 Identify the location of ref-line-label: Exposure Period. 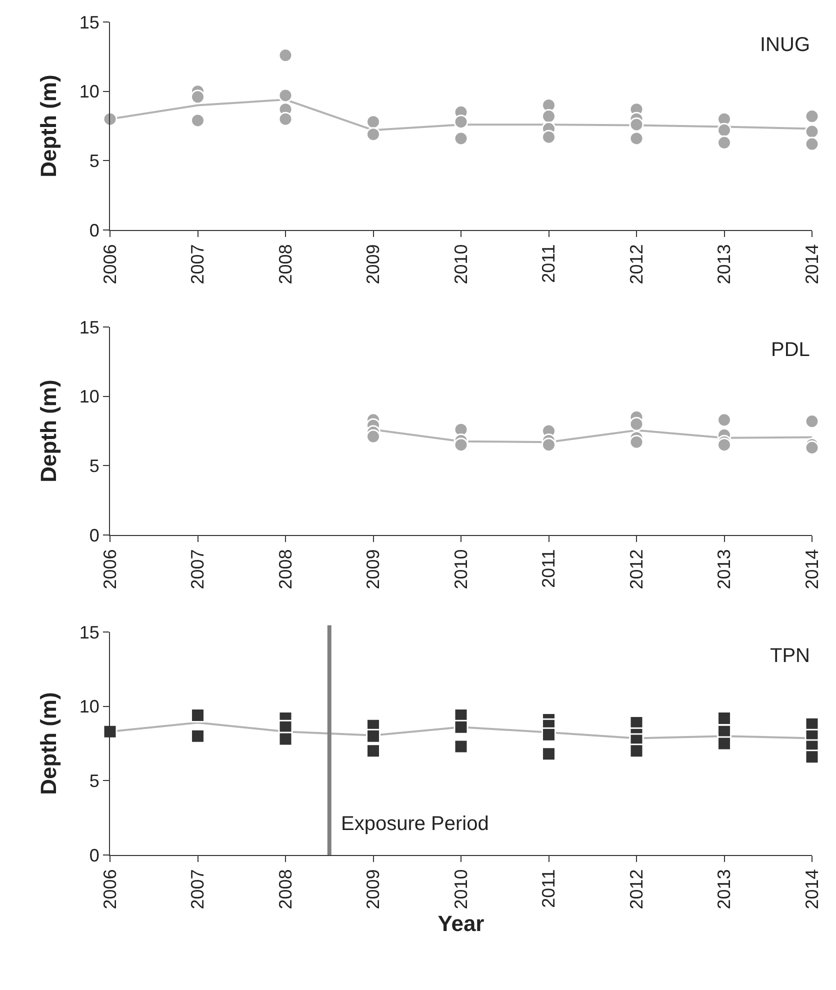
(415, 824).